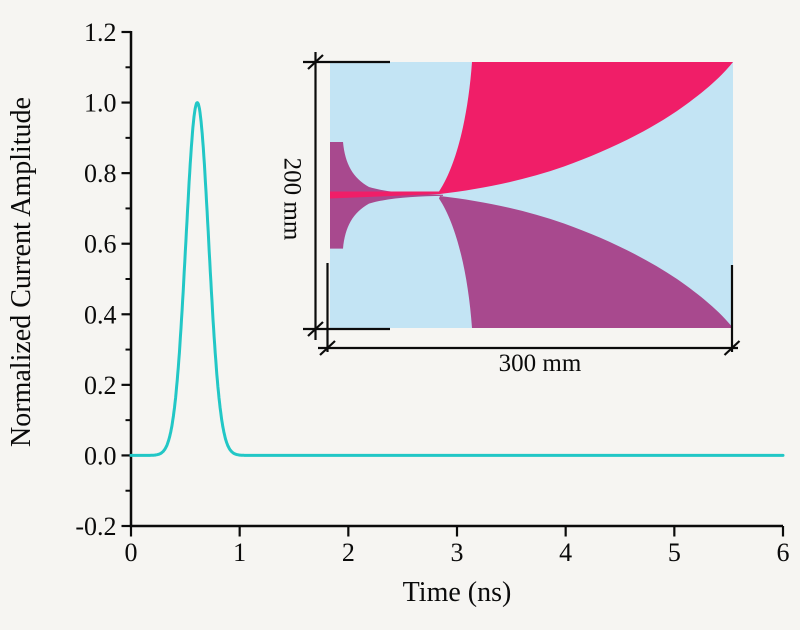 This screenshot has width=800, height=630. Describe the element at coordinates (292, 199) in the screenshot. I see `height-dimension-label: 200 mm` at that location.